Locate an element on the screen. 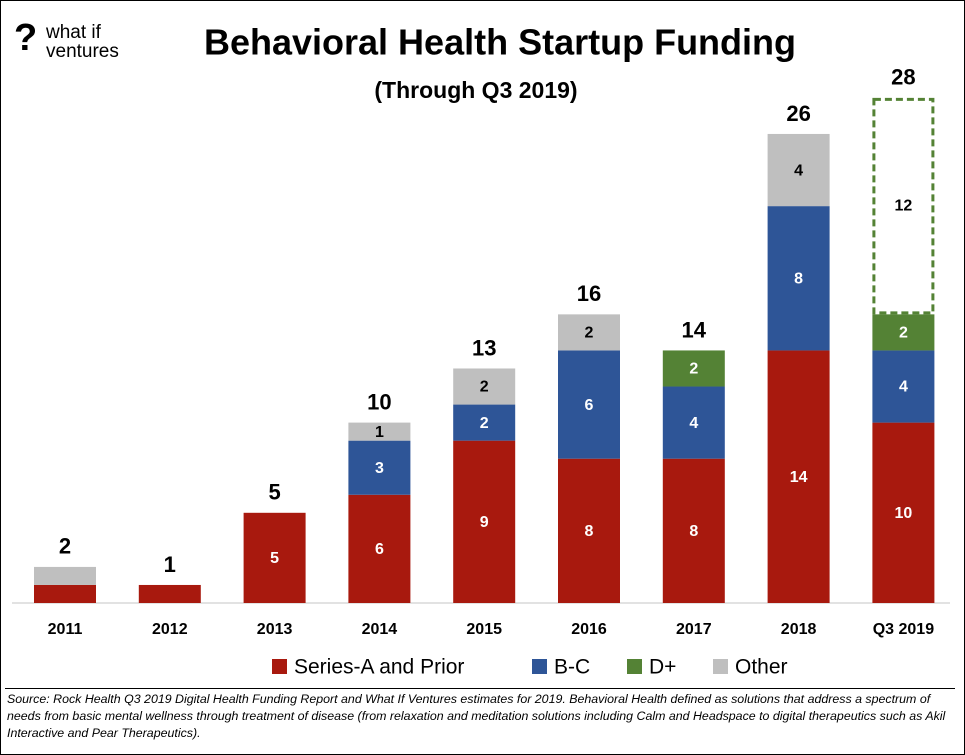 The height and width of the screenshot is (755, 965). projected-segment is located at coordinates (903, 206).